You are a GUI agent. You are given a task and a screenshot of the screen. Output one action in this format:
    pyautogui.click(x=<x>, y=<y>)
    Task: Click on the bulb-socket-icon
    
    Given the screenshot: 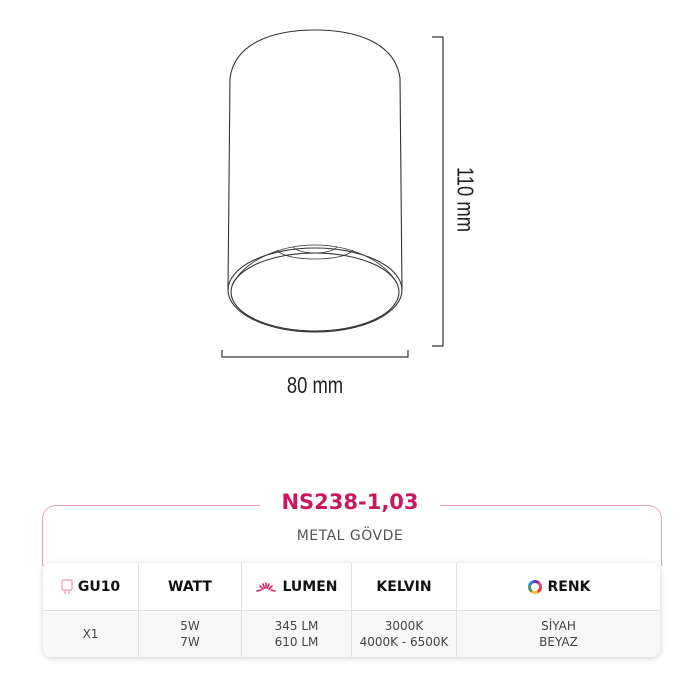 What is the action you would take?
    pyautogui.click(x=67, y=586)
    